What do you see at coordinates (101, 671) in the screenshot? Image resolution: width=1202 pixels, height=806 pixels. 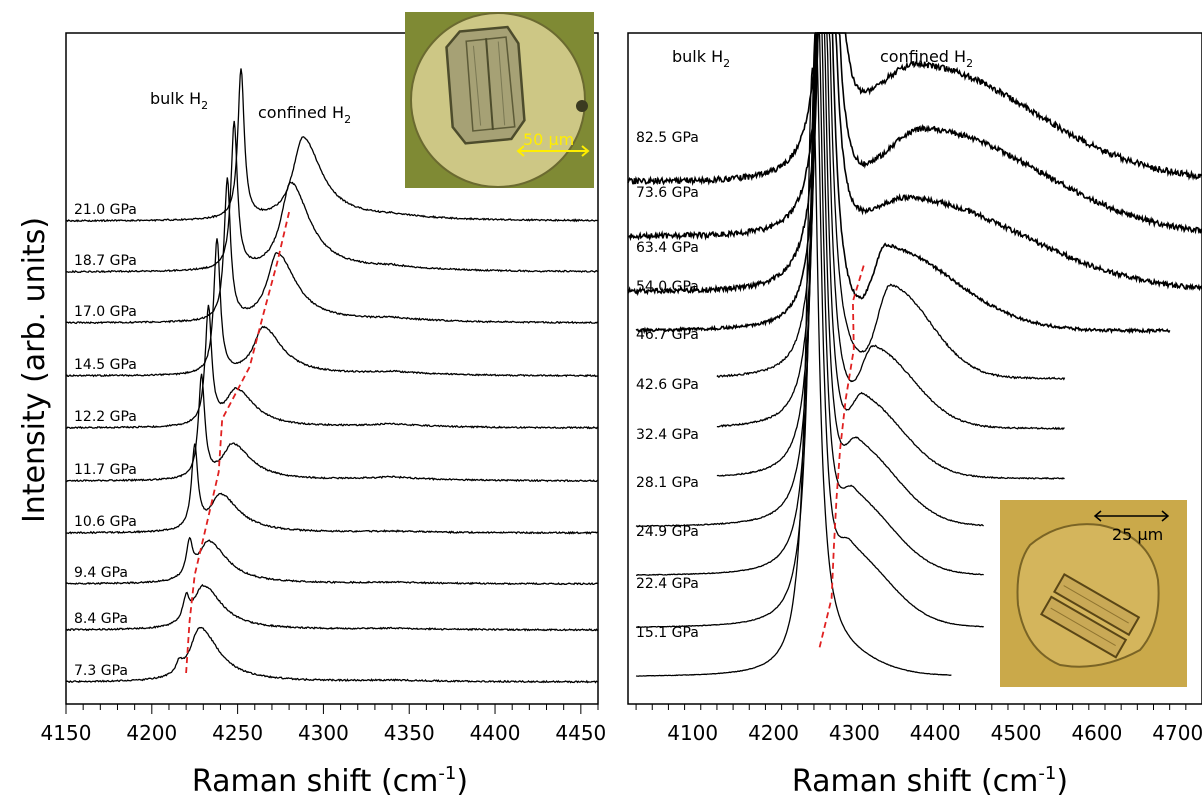 I see `left-pressure-label: 7.3 GPa` at bounding box center [101, 671].